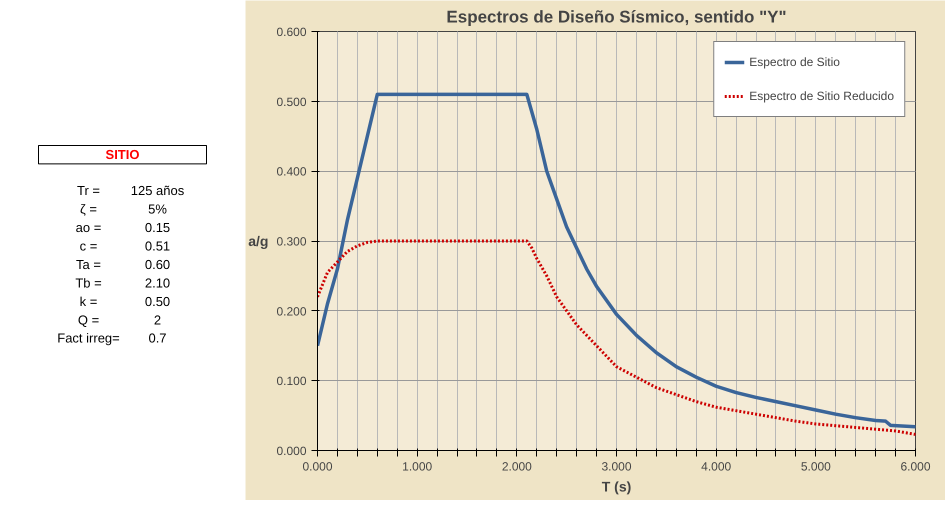 This screenshot has height=510, width=950. What do you see at coordinates (89, 301) in the screenshot?
I see `text: k =` at bounding box center [89, 301].